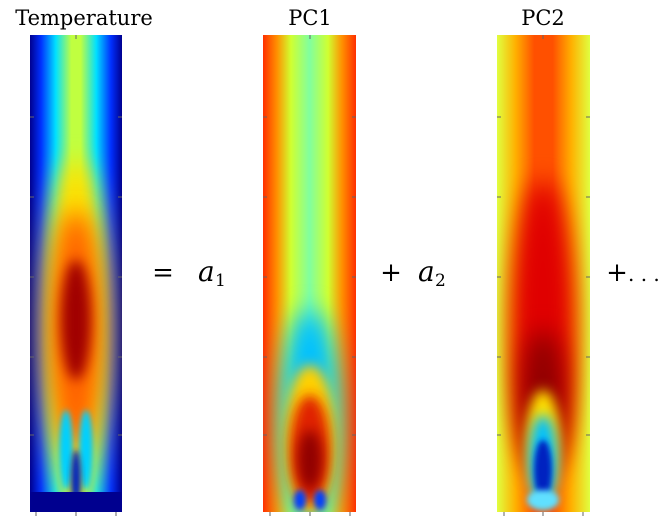 This screenshot has width=665, height=516. I want to click on pc2-map, so click(543, 273).